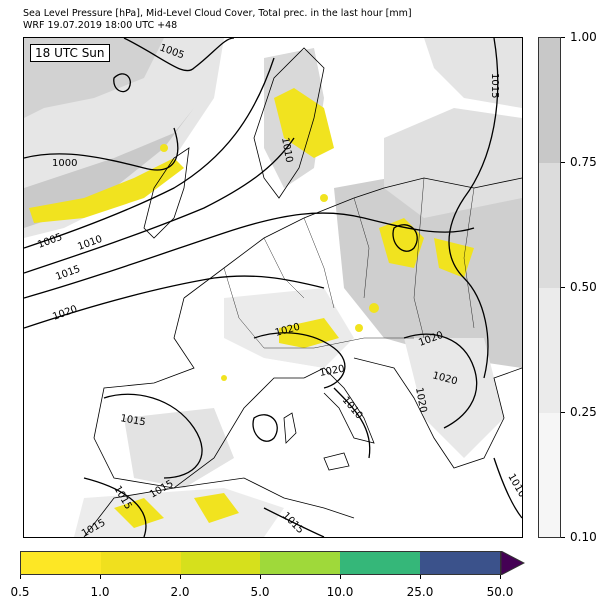 The width and height of the screenshot is (613, 610). I want to click on isobar-1015-east, so click(473, 208).